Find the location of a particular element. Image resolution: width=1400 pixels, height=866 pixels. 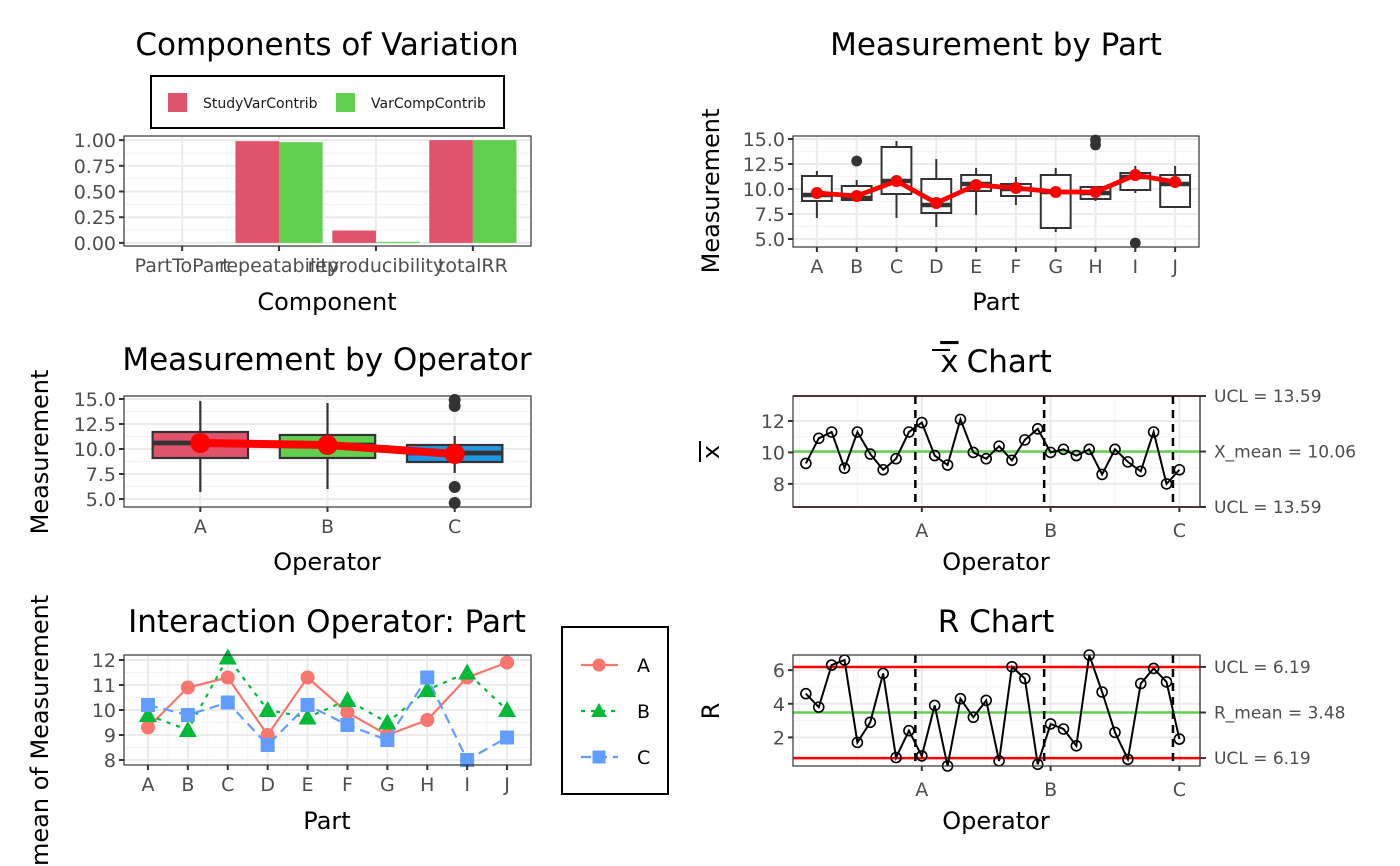

legend-label-operator-b: B is located at coordinates (643, 712).